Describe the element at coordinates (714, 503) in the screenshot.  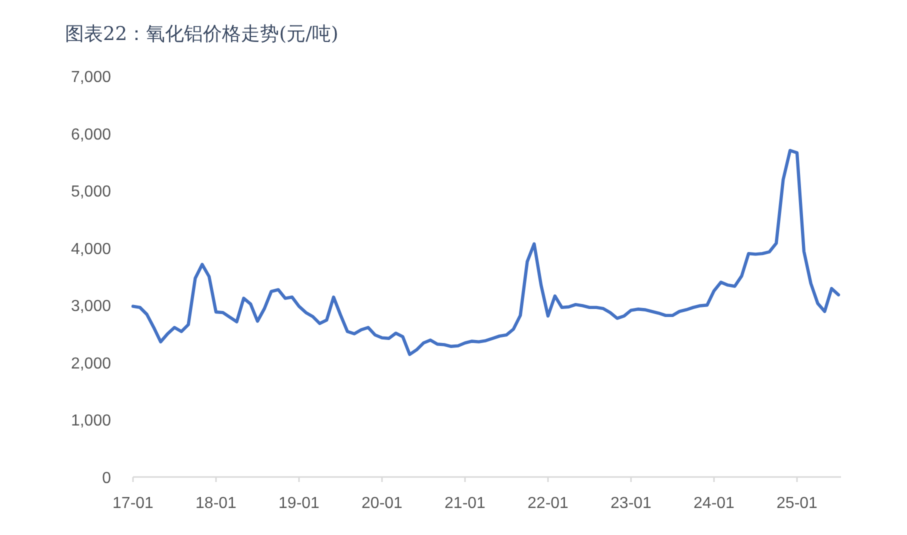
I see `x-tick-label: 24-01` at that location.